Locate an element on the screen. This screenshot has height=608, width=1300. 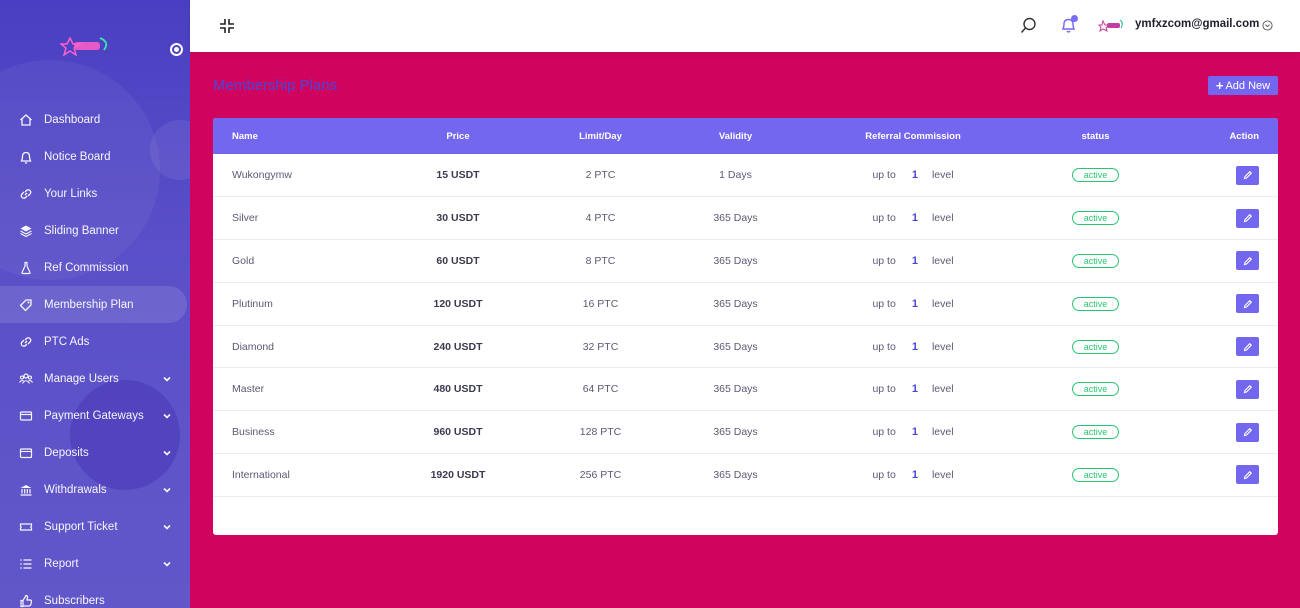
header-name: Name is located at coordinates (245, 136).